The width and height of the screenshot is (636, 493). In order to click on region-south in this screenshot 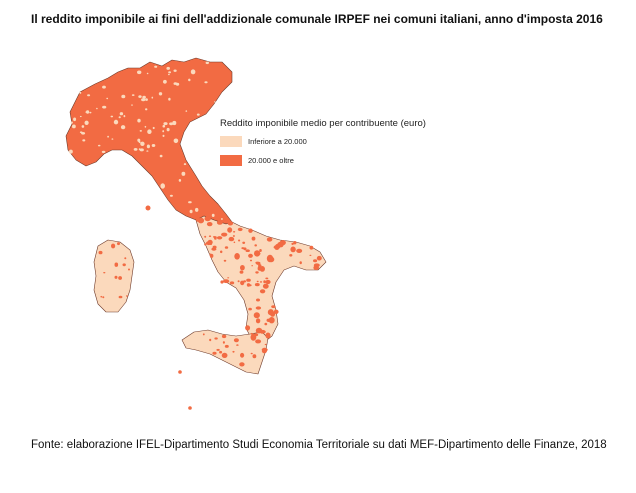, I will do `click(261, 280)`.